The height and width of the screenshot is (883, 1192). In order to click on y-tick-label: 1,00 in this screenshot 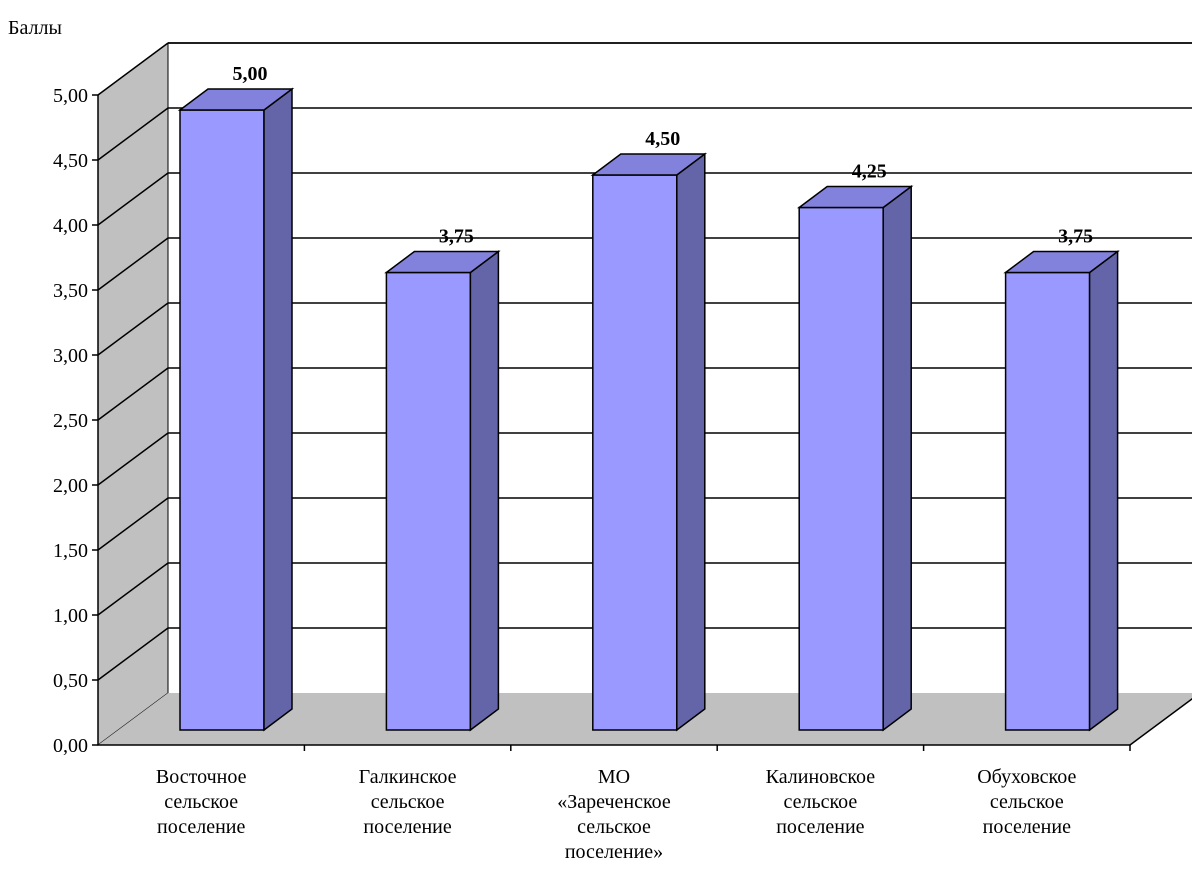, I will do `click(70, 616)`.